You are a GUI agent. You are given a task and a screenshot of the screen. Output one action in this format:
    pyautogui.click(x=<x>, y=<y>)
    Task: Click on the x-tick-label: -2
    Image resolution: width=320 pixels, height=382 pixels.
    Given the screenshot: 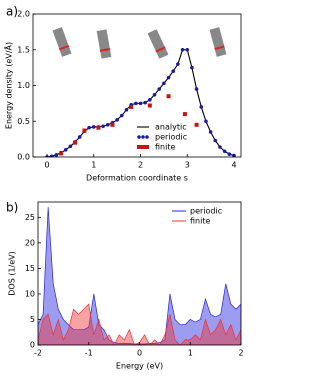 What is the action you would take?
    pyautogui.click(x=38, y=353)
    